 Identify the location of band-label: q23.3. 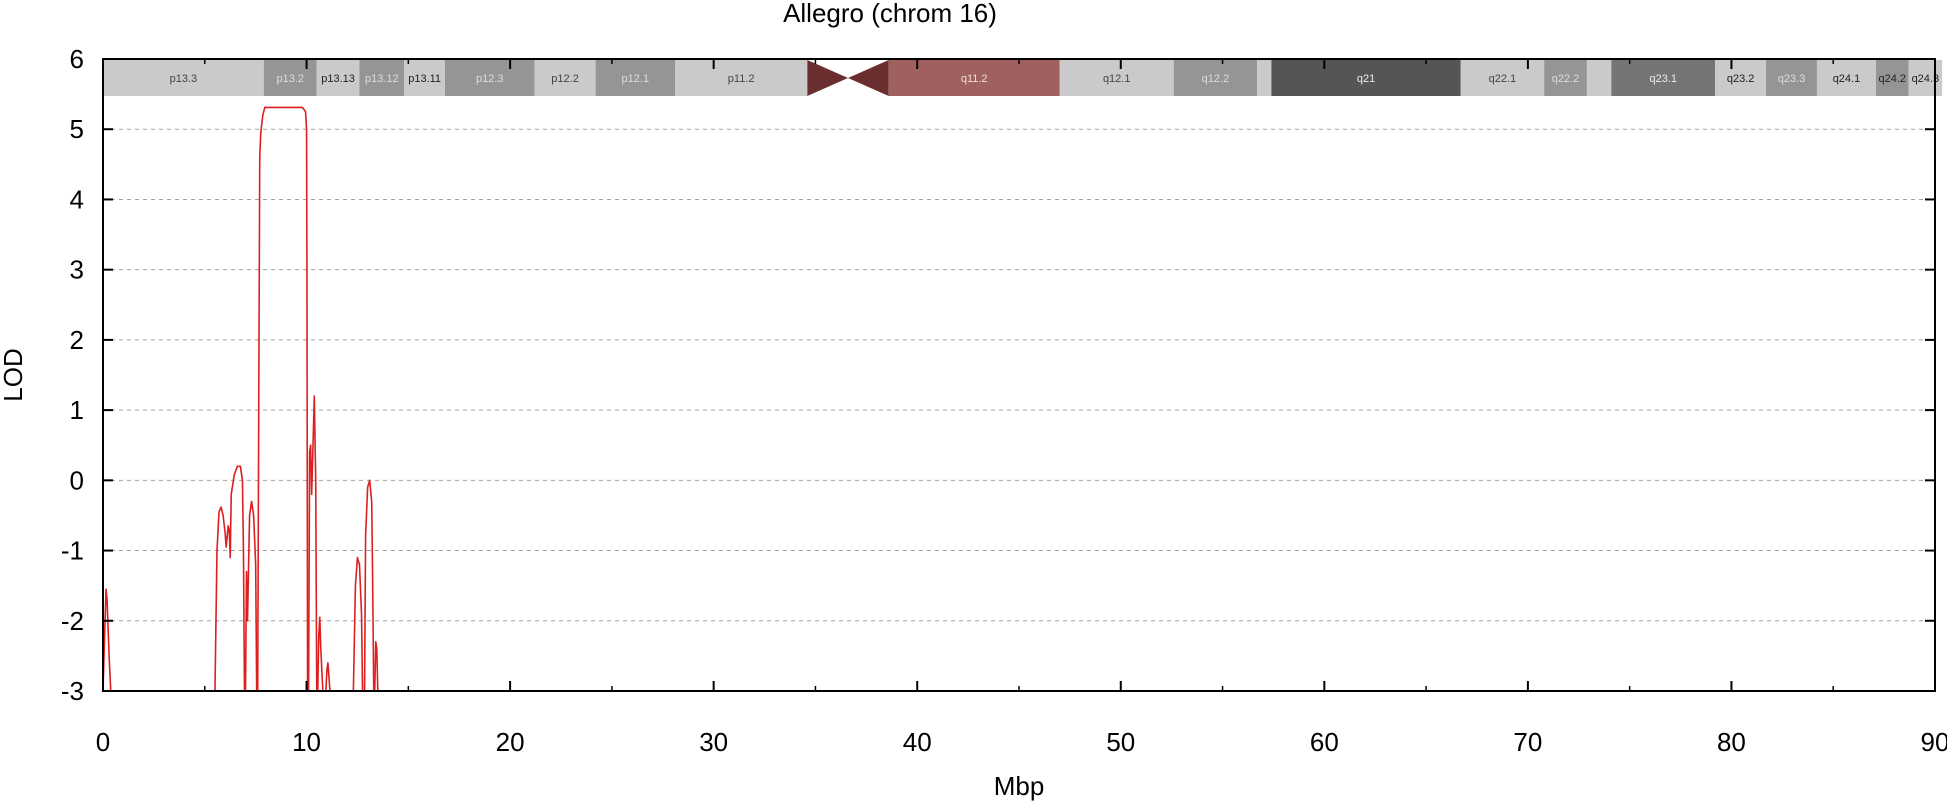
(1792, 79).